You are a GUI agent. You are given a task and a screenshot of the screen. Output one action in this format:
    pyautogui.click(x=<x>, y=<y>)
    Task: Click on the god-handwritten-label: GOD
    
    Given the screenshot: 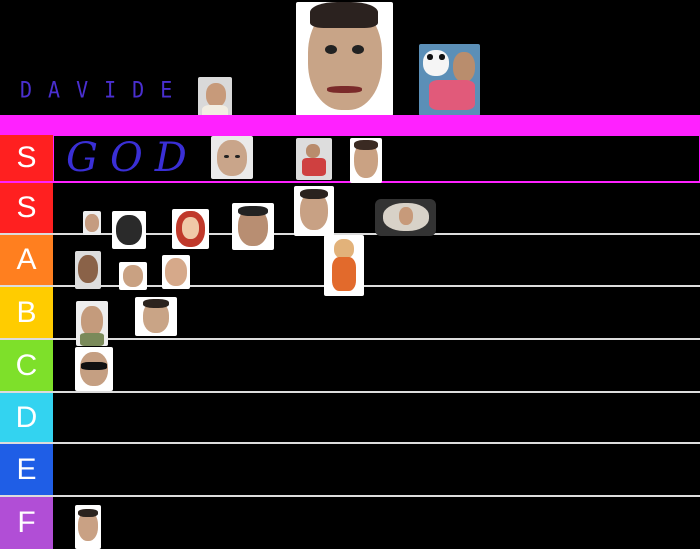 What is the action you would take?
    pyautogui.click(x=132, y=158)
    